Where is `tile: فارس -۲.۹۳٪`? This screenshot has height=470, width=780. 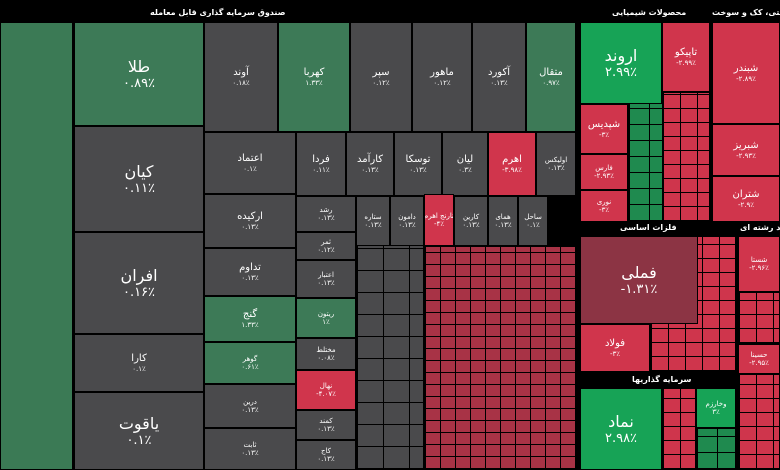 tile: فارس -۲.۹۳٪ is located at coordinates (604, 172).